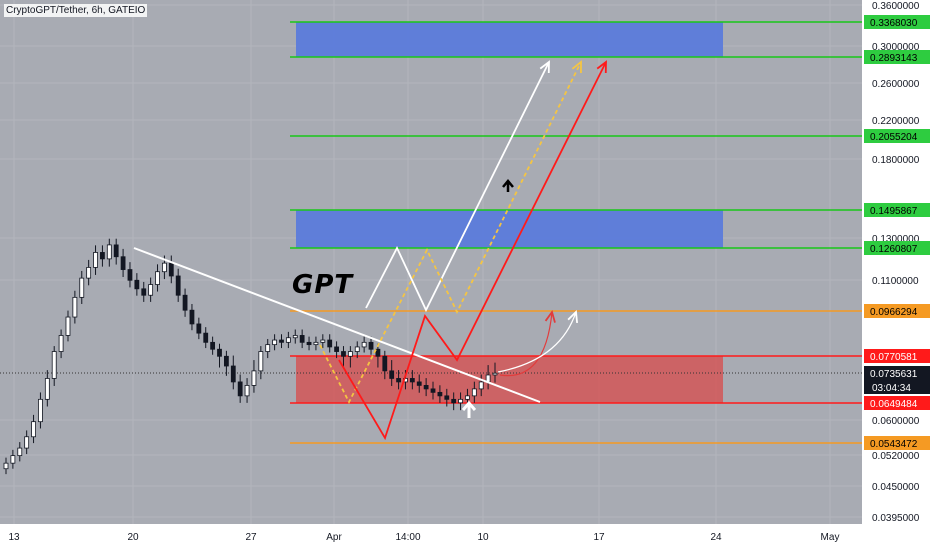 The image size is (932, 550). I want to click on time-axis-background, so click(431, 537).